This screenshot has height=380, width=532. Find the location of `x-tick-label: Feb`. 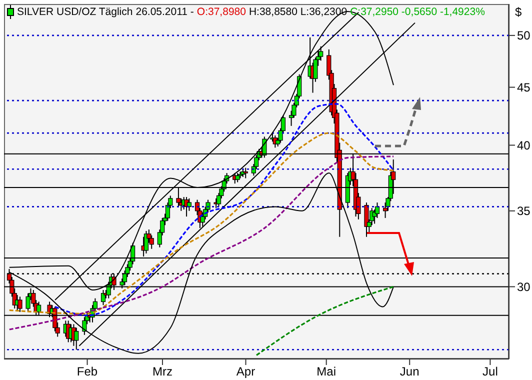

x-tick-label: Feb is located at coordinates (87, 371).